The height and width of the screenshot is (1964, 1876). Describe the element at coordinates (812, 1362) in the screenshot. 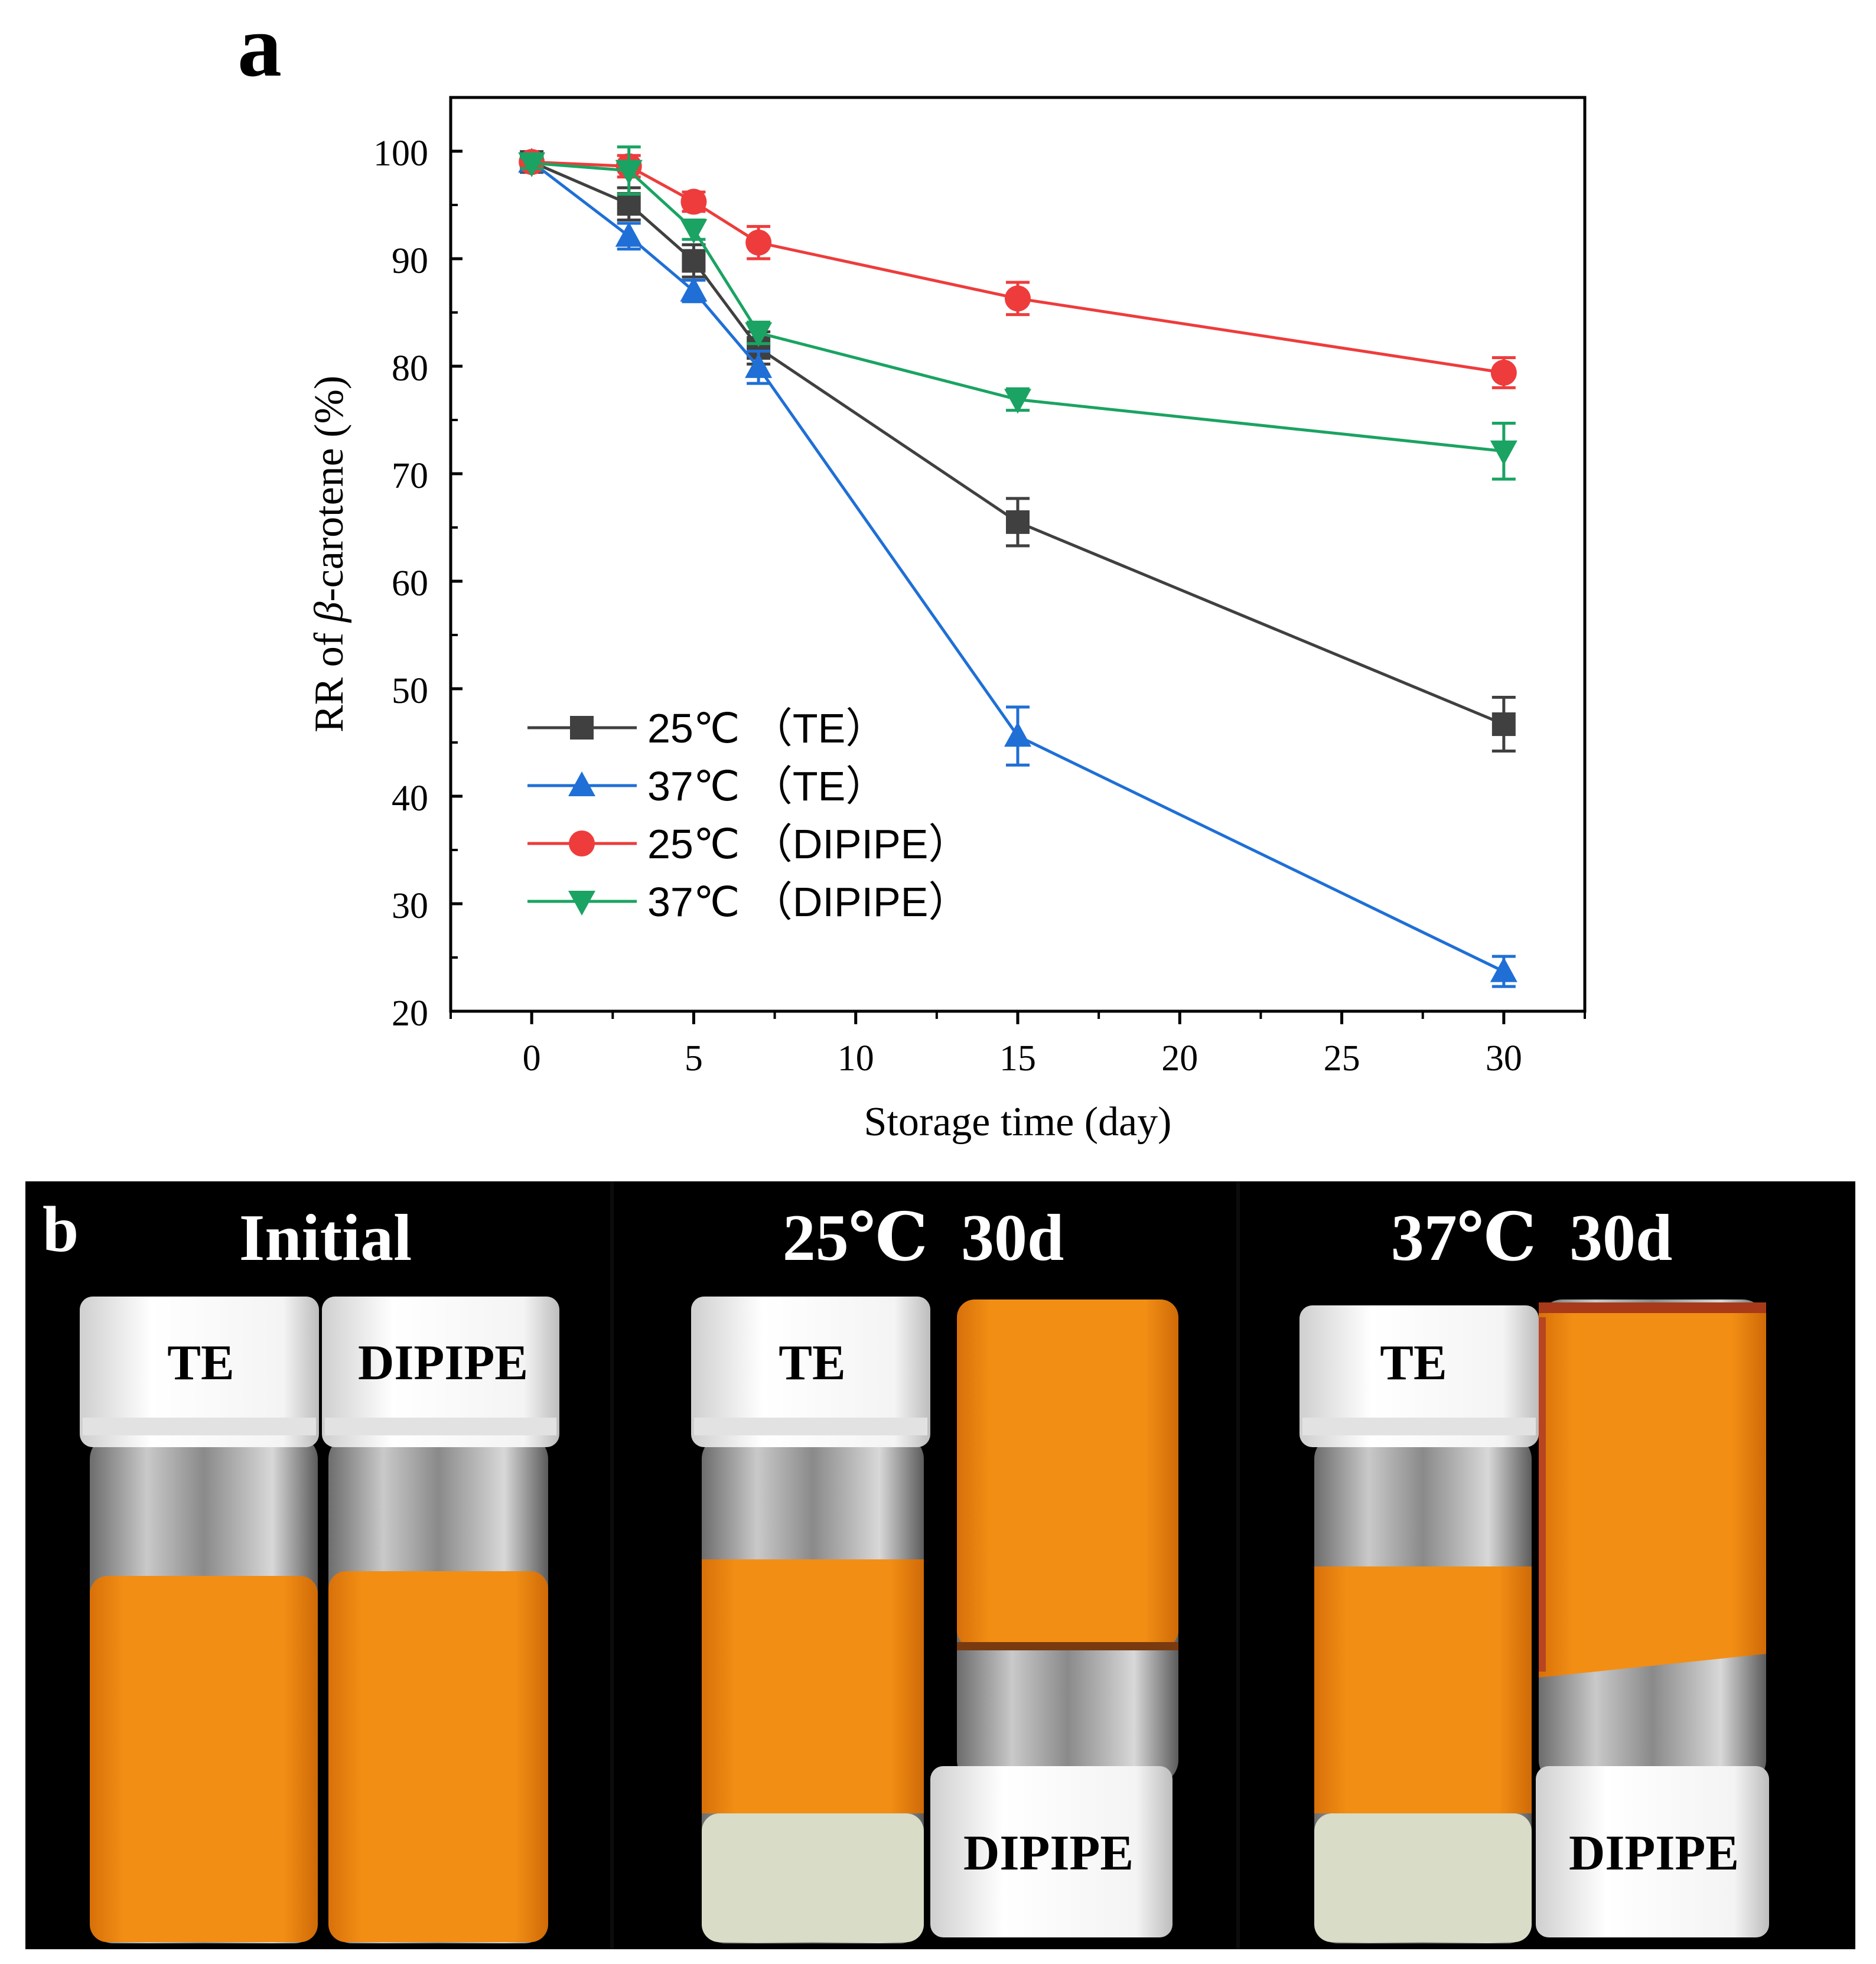

I see `cap-label-25c-te: TE` at that location.